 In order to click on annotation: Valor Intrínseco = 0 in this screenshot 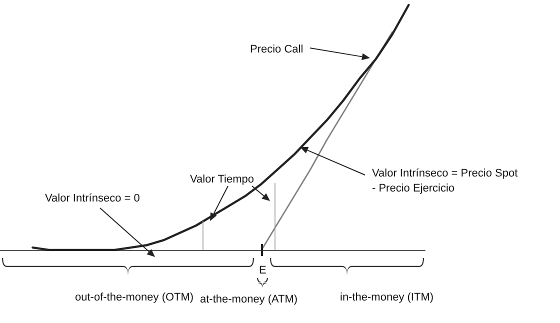, I will do `click(92, 198)`.